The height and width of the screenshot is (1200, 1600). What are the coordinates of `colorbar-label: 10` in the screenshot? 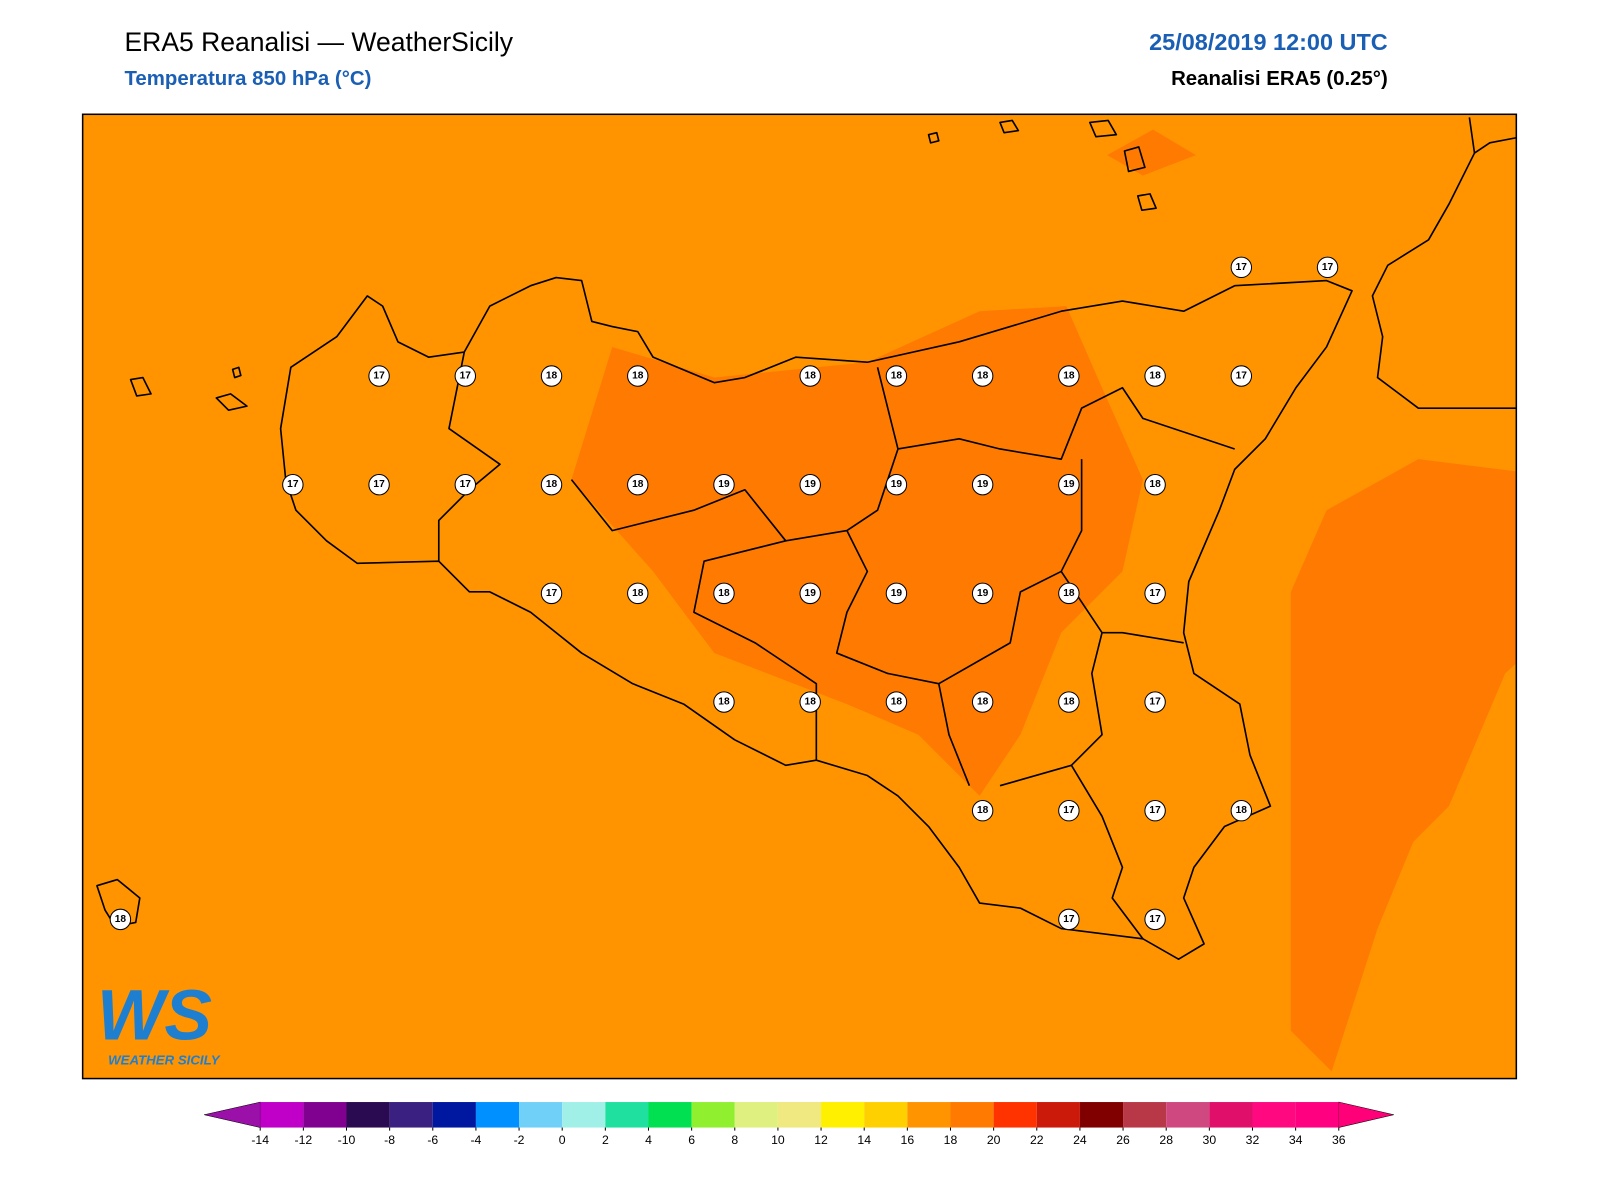 It's located at (778, 1140).